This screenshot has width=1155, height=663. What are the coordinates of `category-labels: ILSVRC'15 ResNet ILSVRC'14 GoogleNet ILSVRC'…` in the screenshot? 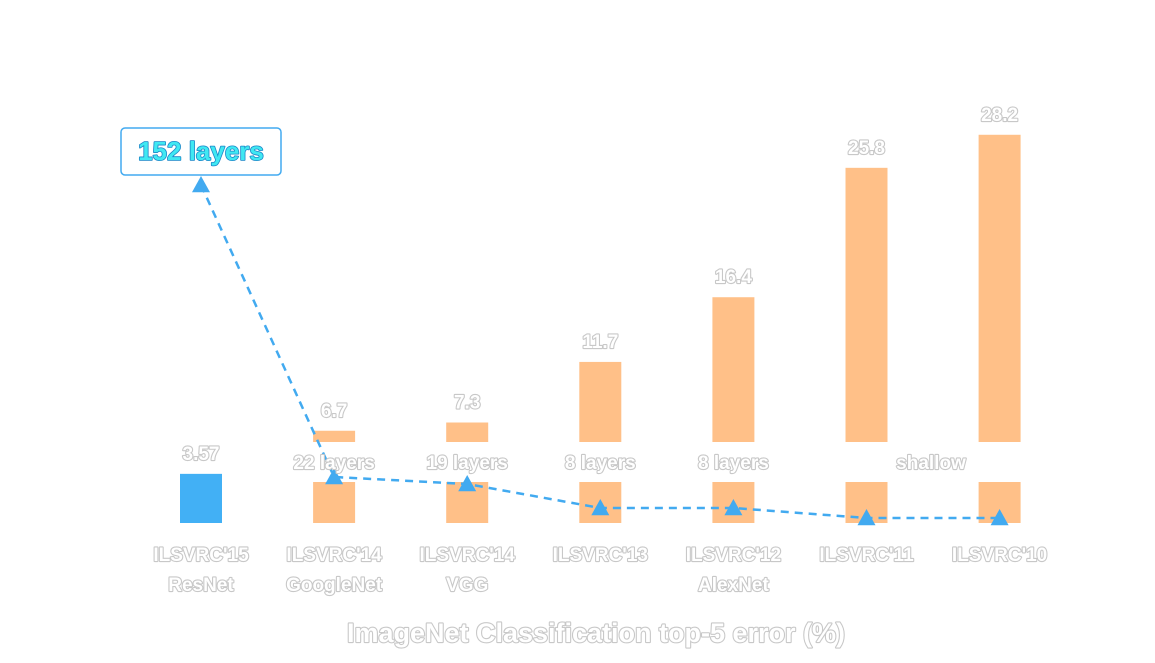 It's located at (600, 570).